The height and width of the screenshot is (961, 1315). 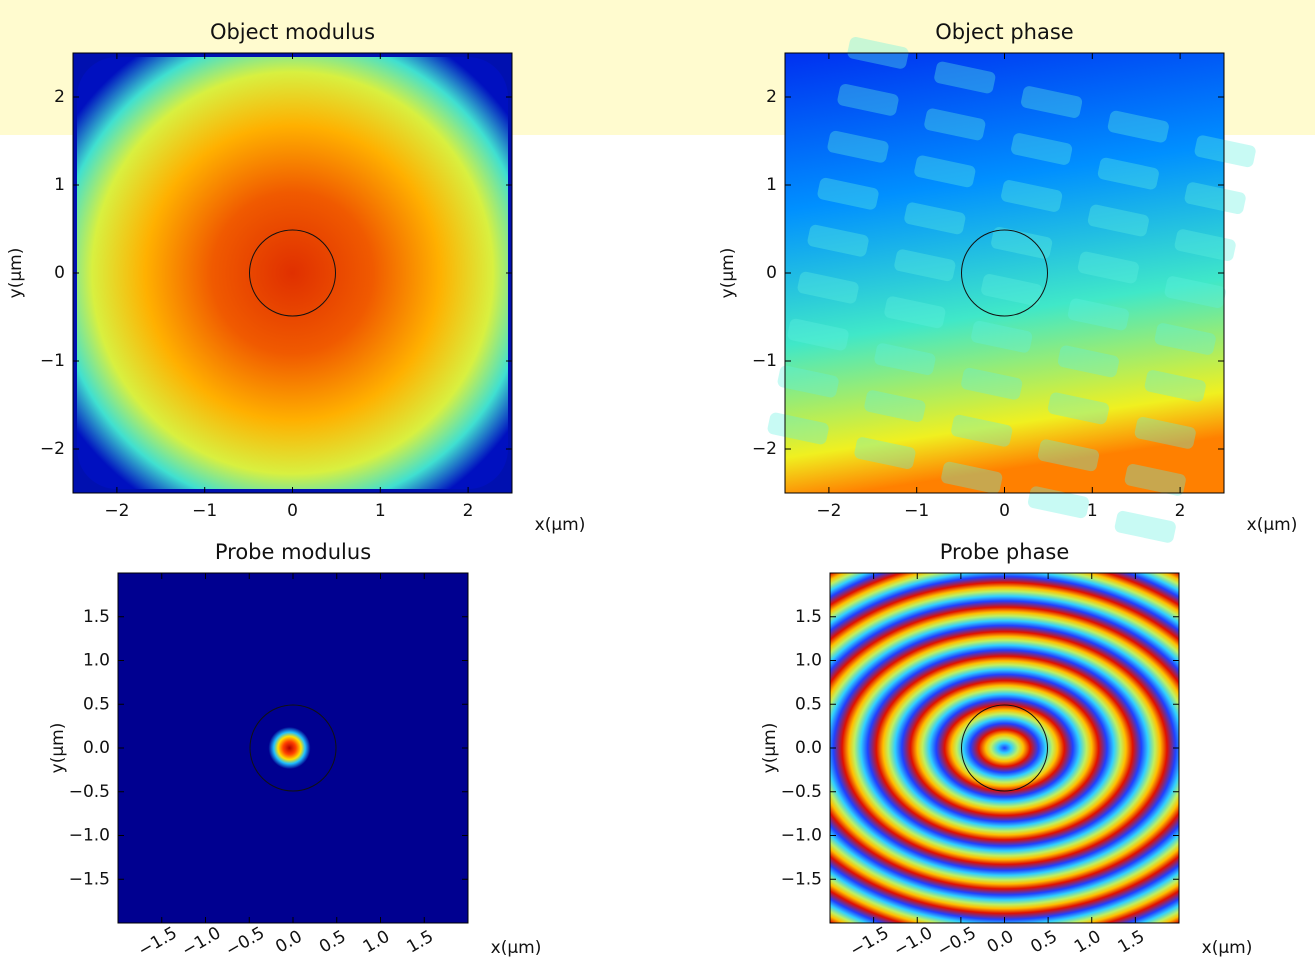 I want to click on image-spot, so click(x=293, y=748).